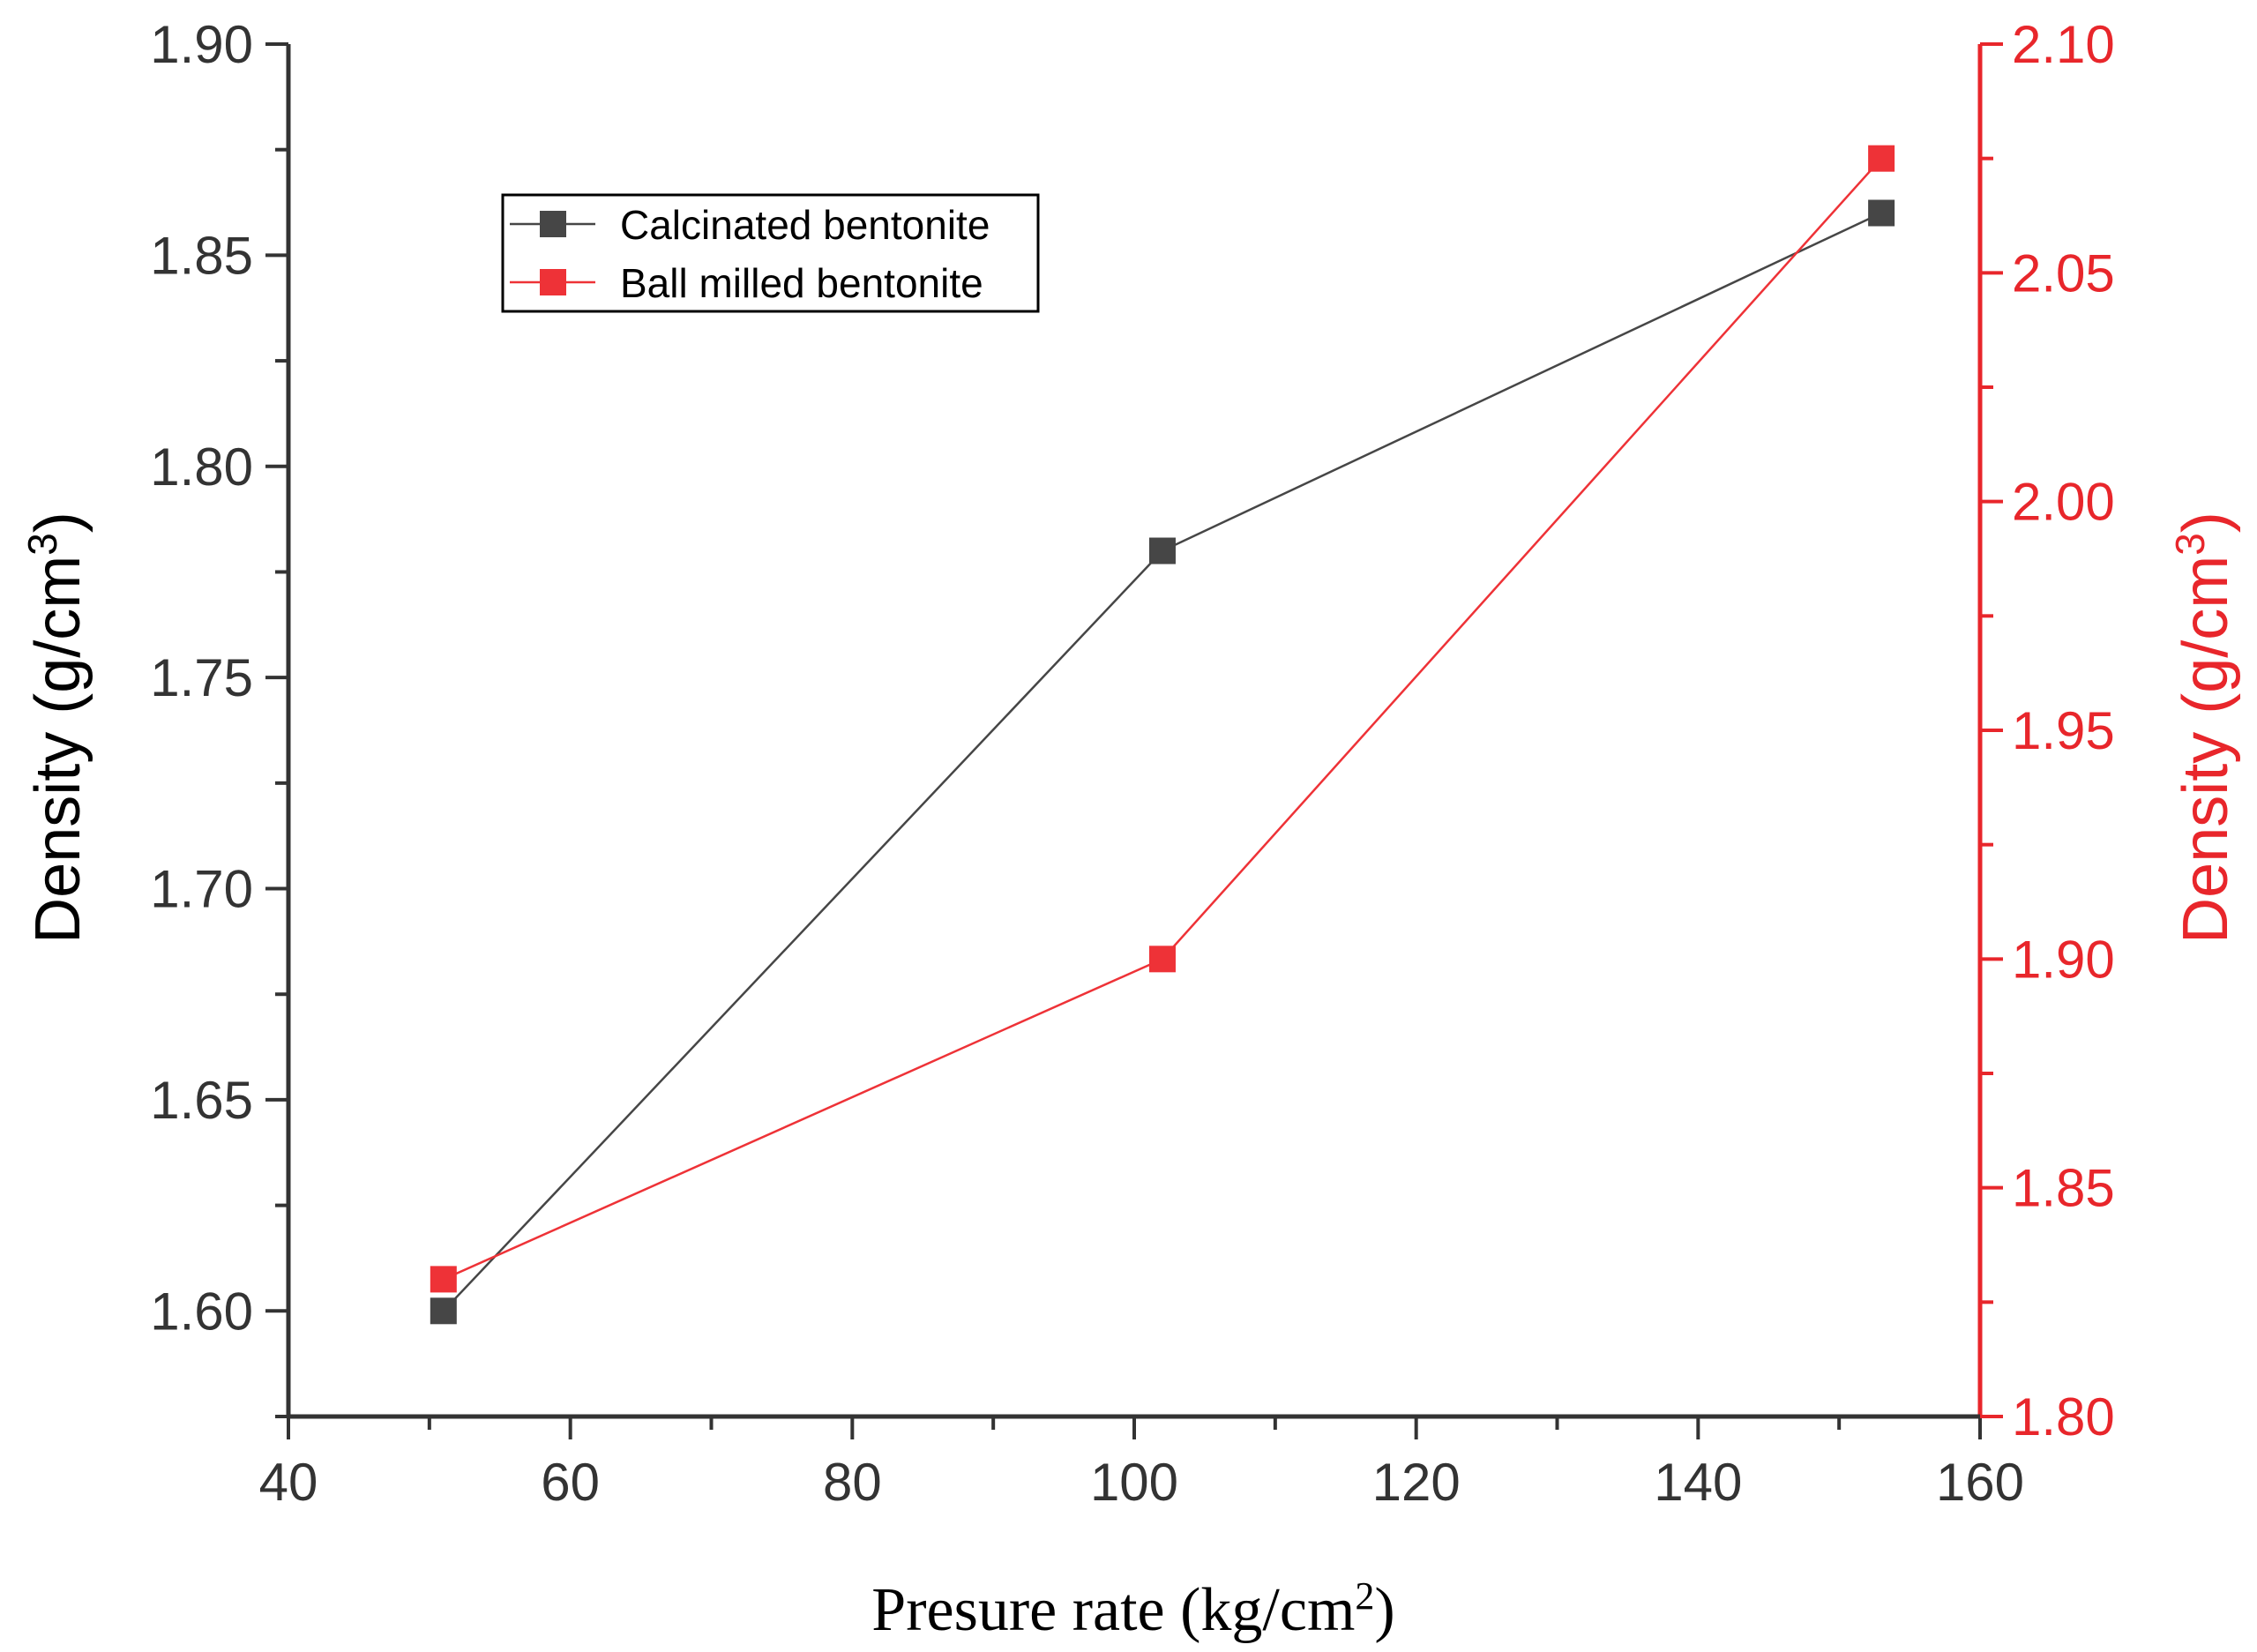  Describe the element at coordinates (2063, 959) in the screenshot. I see `right-y-tick-label: 1.90` at that location.